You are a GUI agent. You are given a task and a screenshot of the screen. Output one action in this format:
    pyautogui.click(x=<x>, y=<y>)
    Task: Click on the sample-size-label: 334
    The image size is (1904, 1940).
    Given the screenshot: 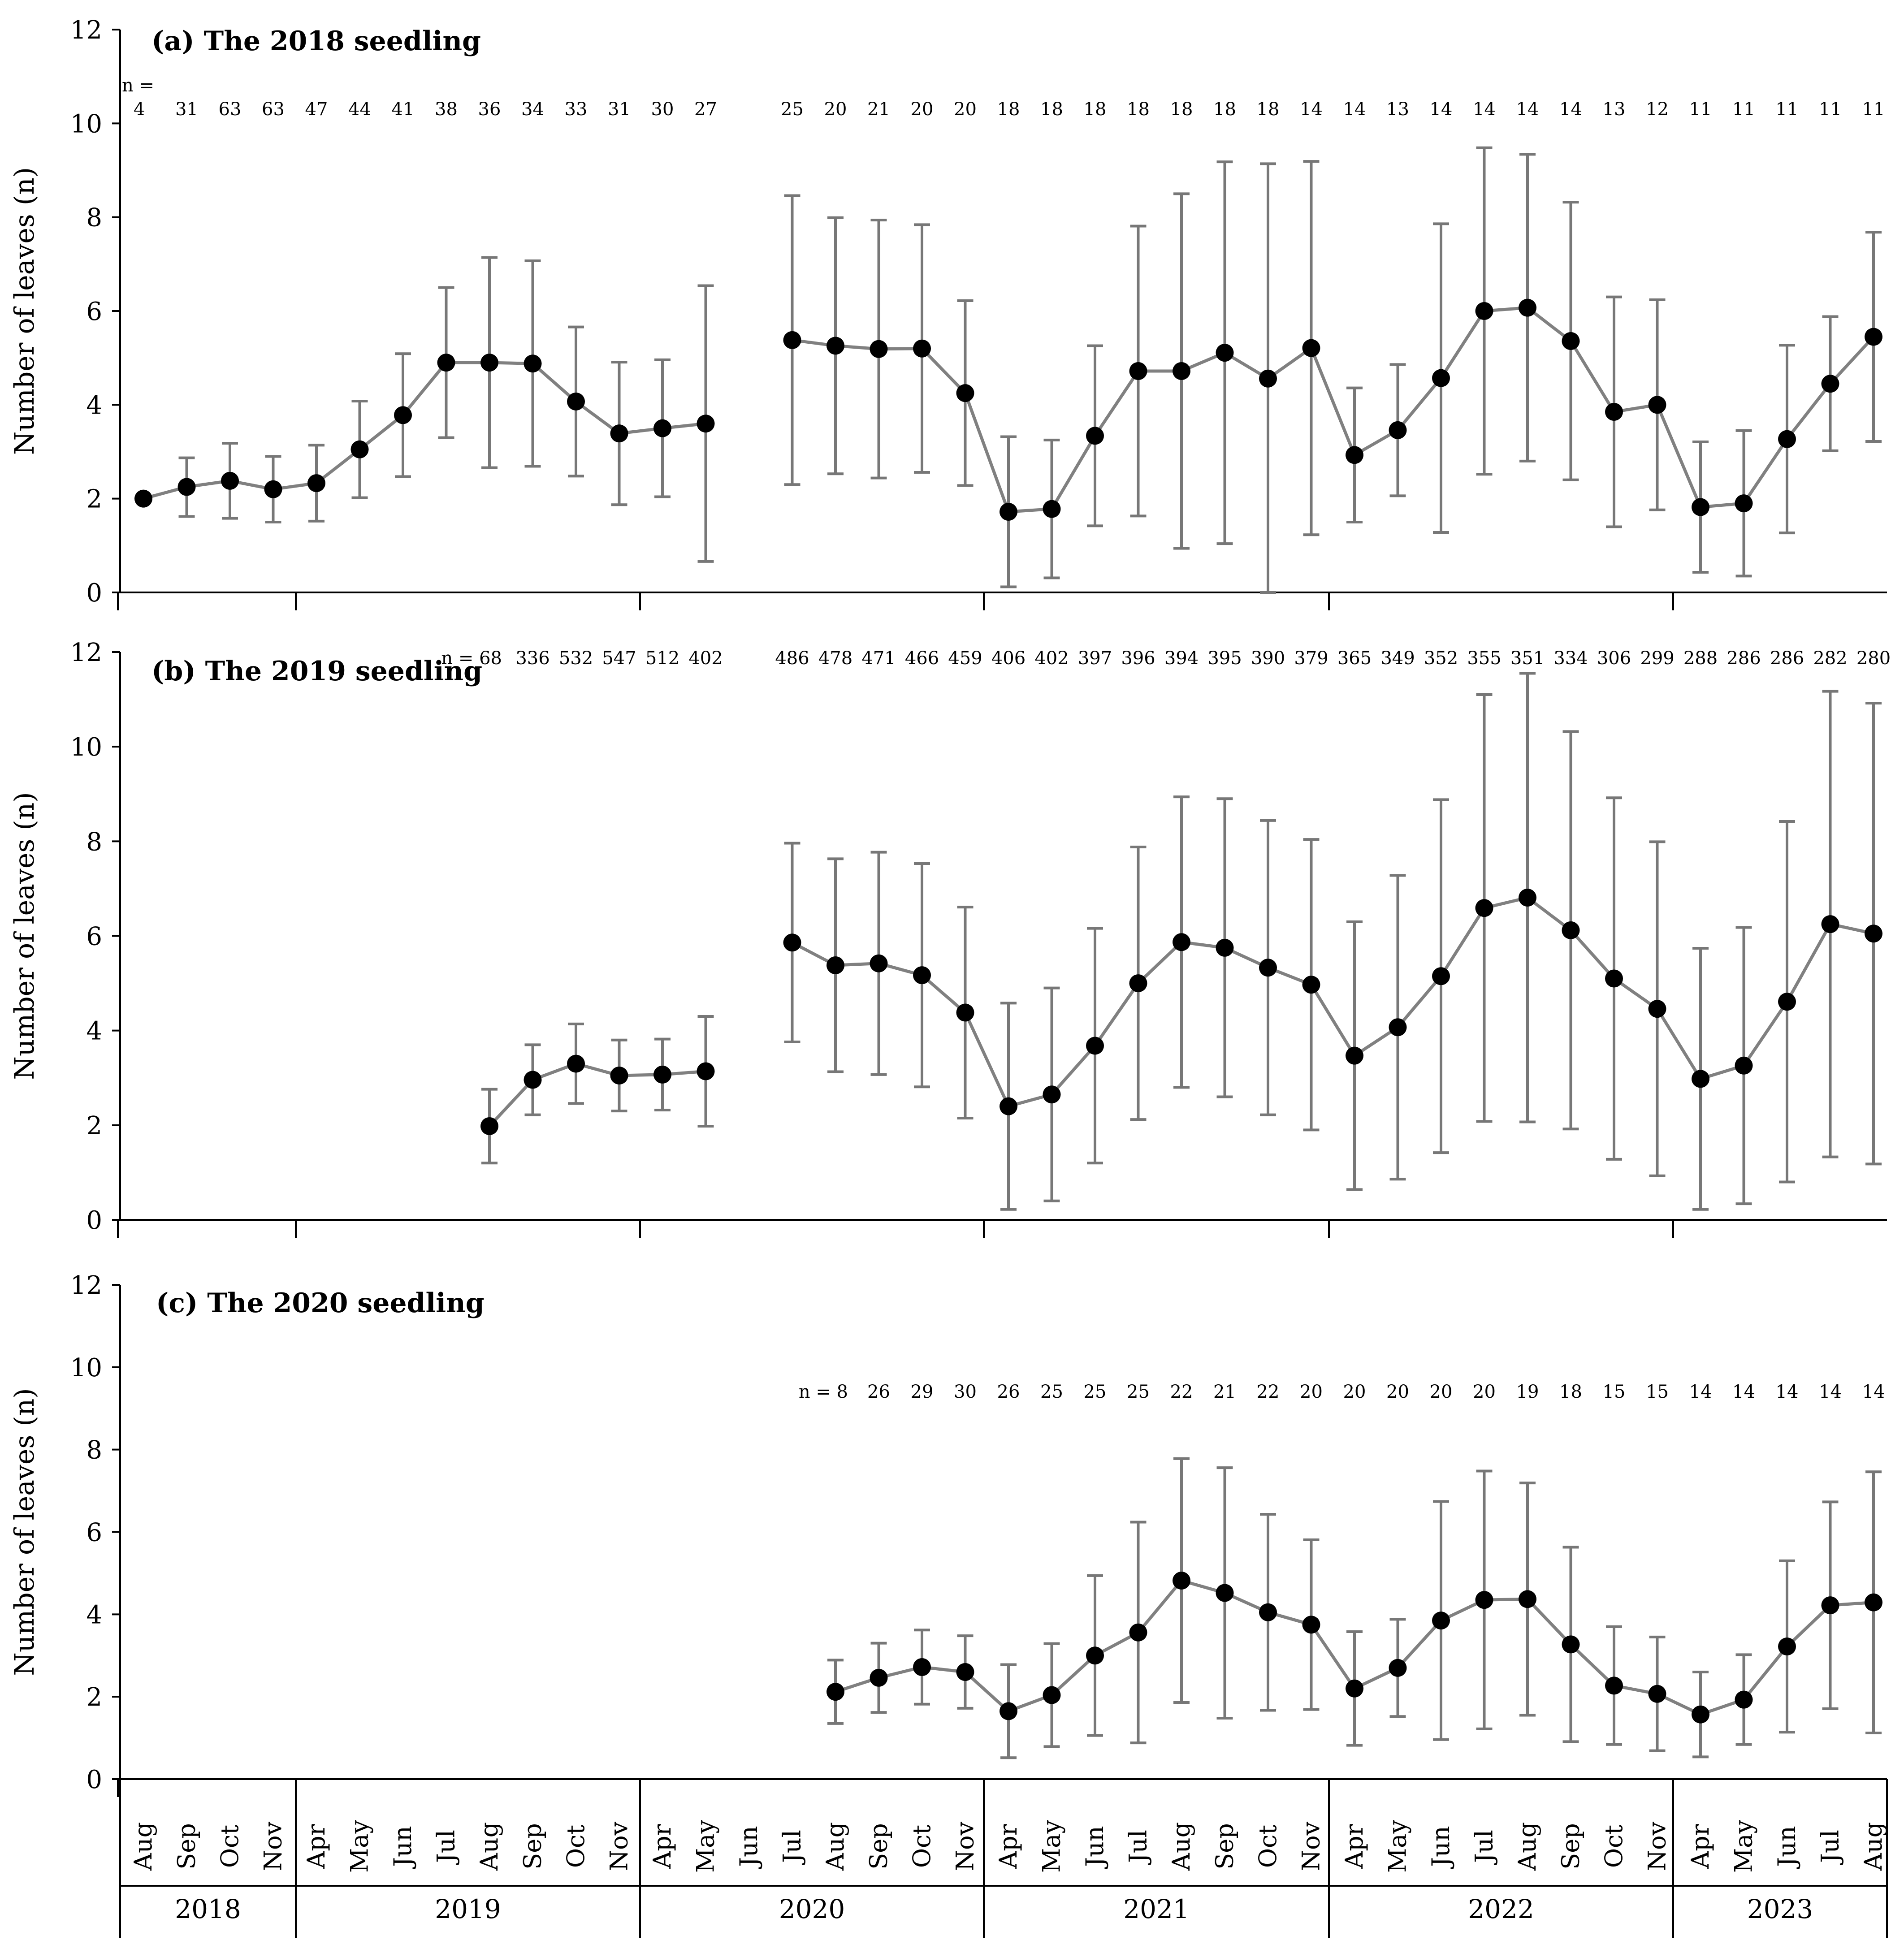 What is the action you would take?
    pyautogui.click(x=1570, y=658)
    